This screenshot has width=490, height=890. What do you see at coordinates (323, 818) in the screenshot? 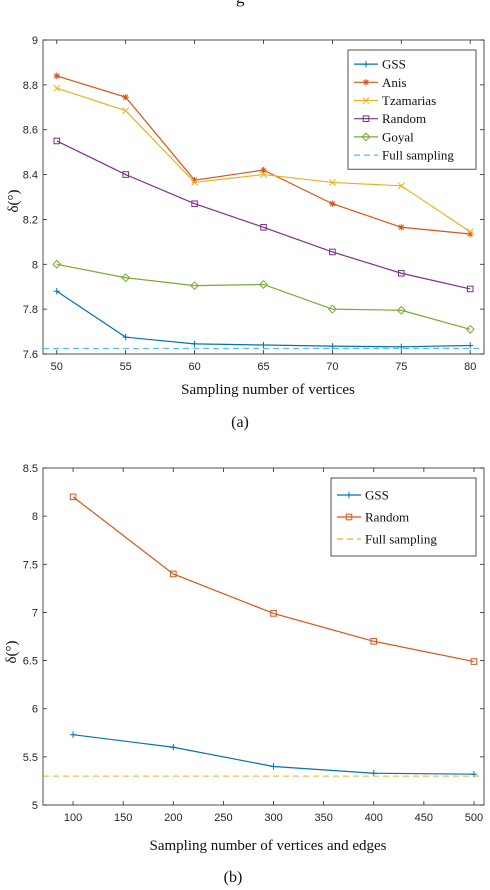
I see `x-tick-label: 350` at bounding box center [323, 818].